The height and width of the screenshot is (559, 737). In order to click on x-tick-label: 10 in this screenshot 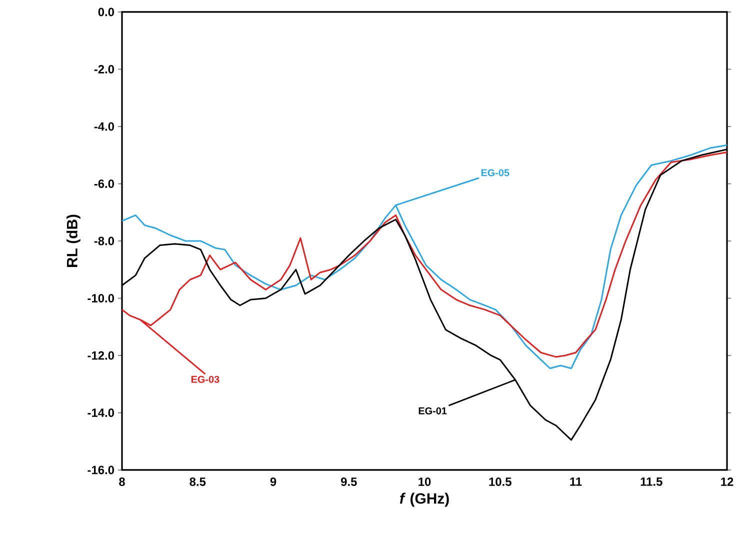, I will do `click(424, 482)`.